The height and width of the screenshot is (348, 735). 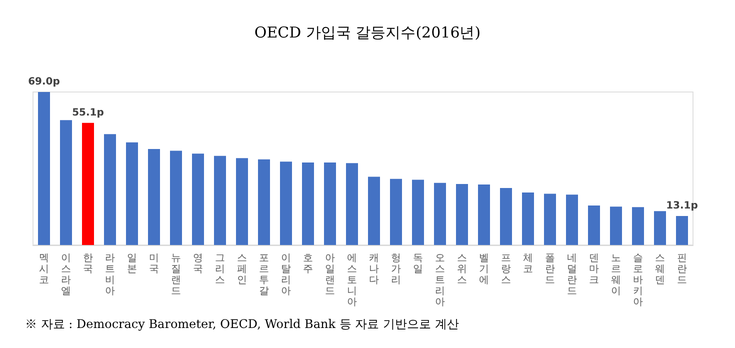 What do you see at coordinates (682, 206) in the screenshot?
I see `data-label: 13.1p` at bounding box center [682, 206].